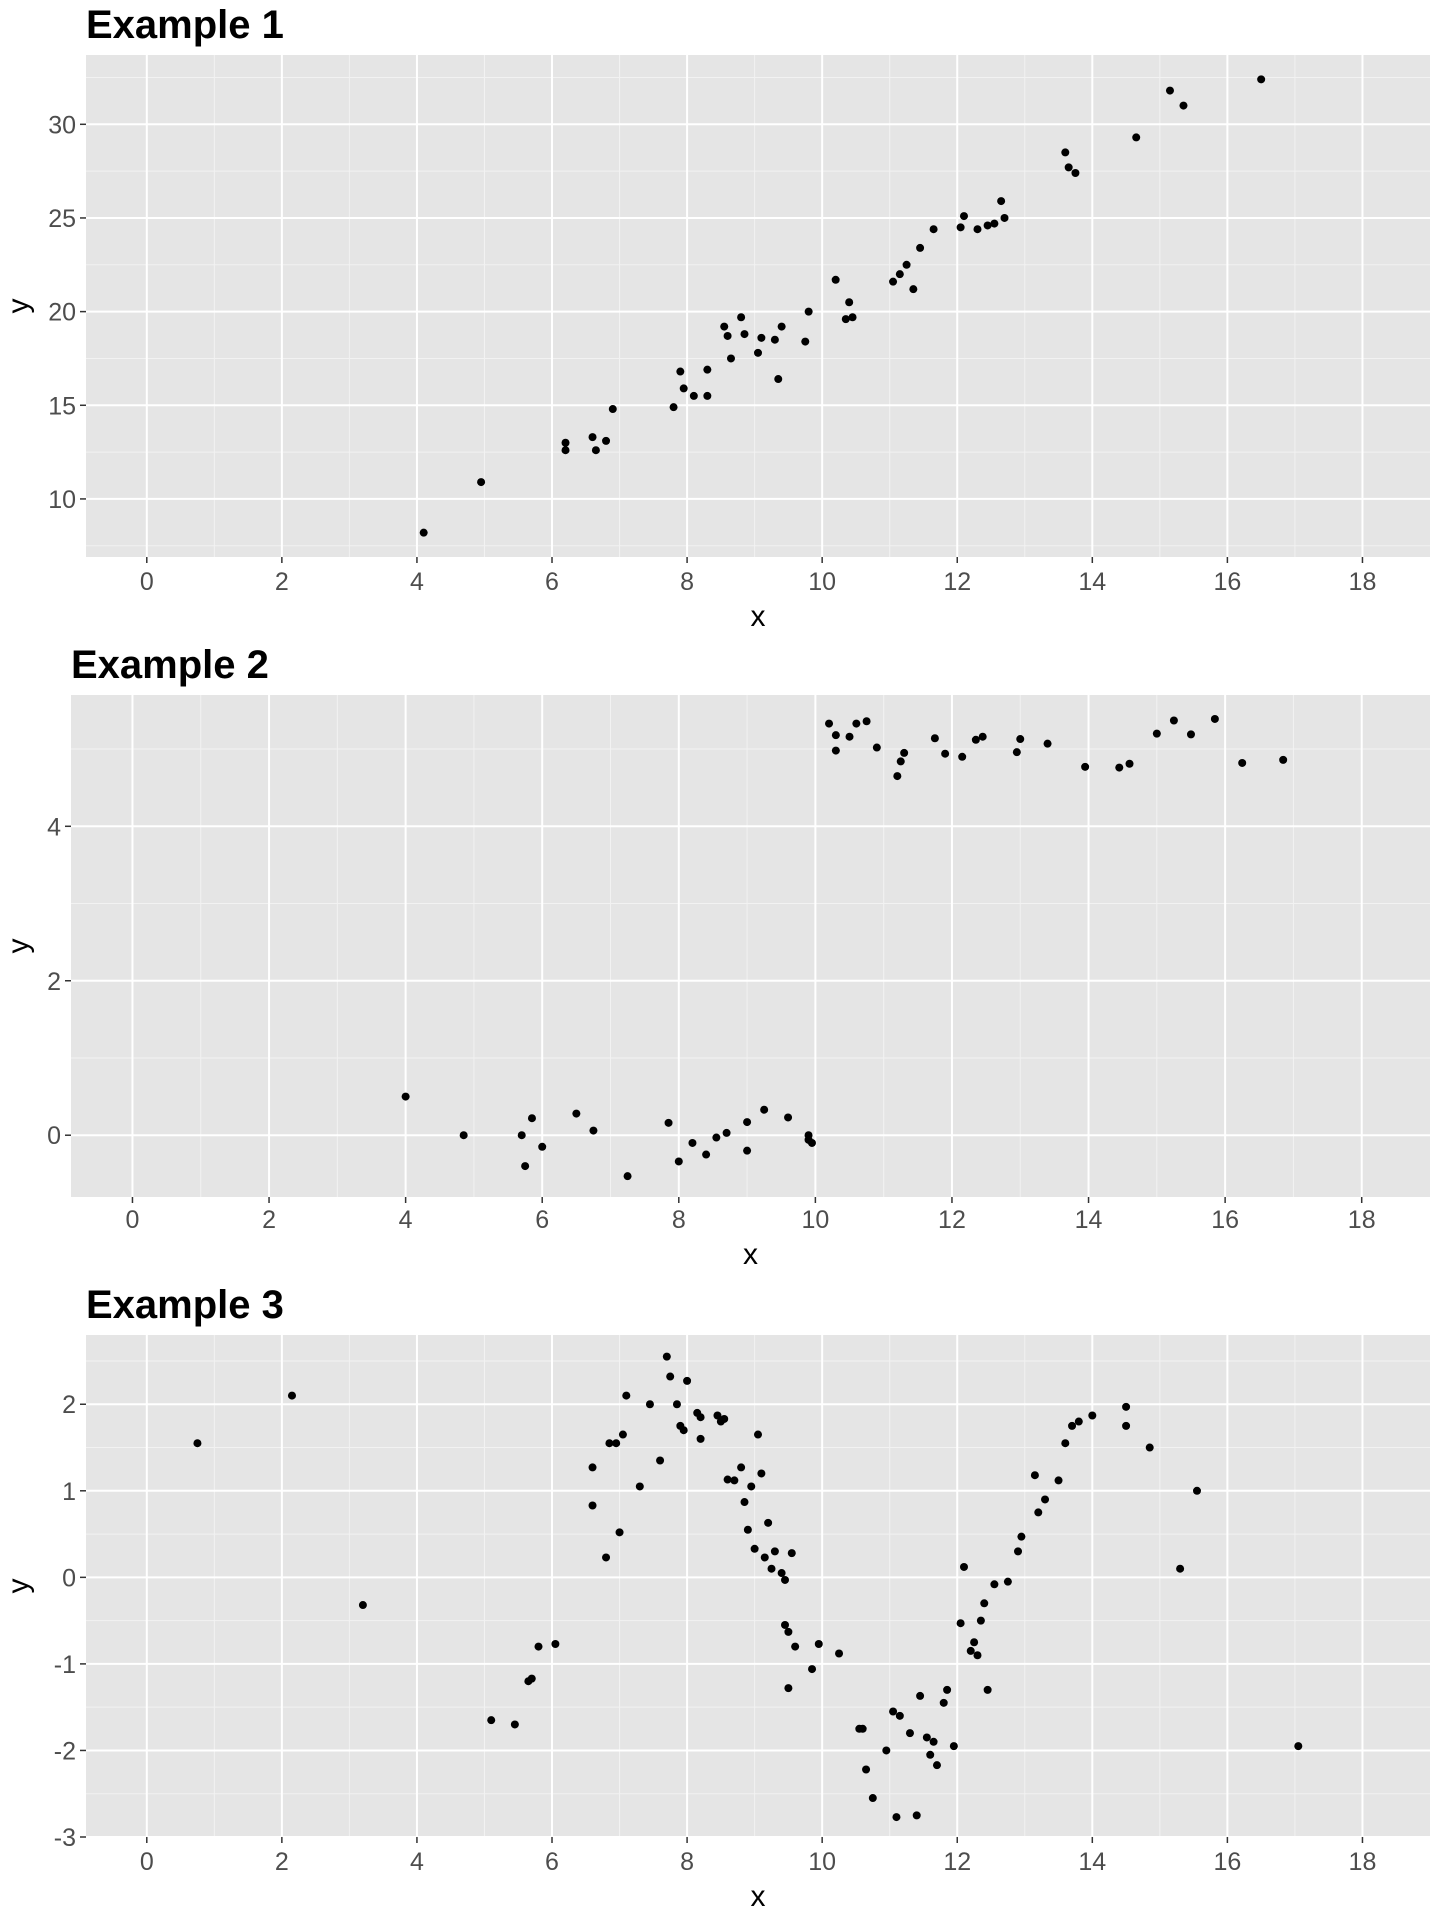  What do you see at coordinates (62, 313) in the screenshot?
I see `y-tick-label: 20` at bounding box center [62, 313].